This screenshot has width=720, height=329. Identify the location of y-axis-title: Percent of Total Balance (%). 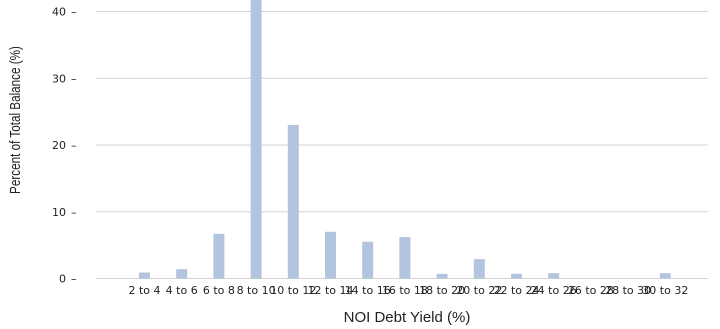
(15, 120).